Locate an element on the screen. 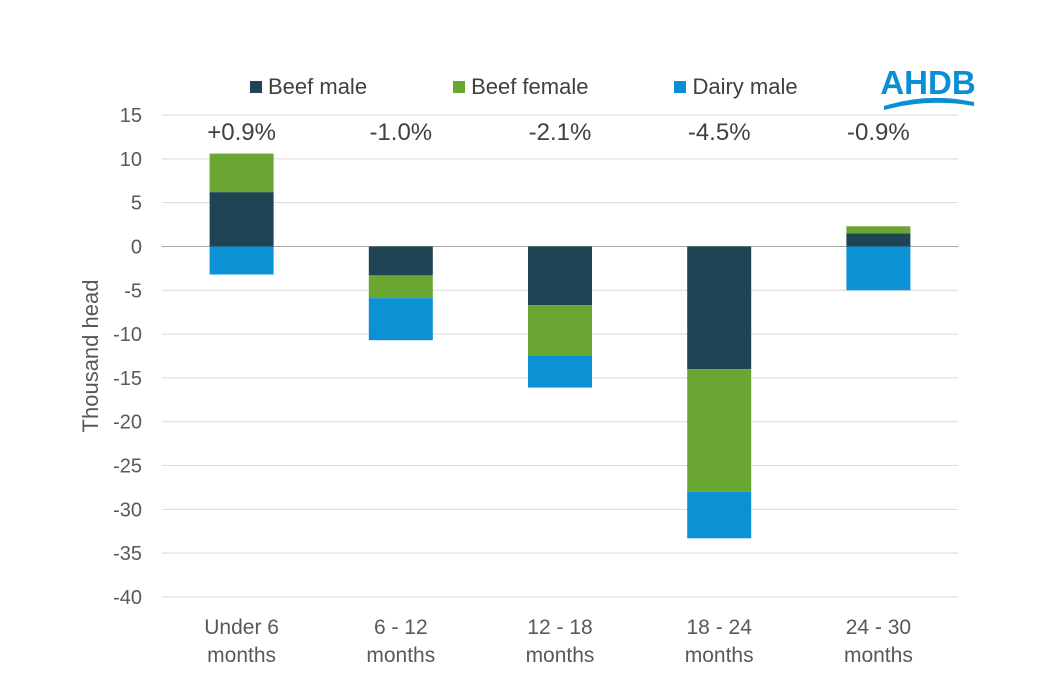 The height and width of the screenshot is (679, 1051). x-tick-label: 24 - 30 is located at coordinates (878, 627).